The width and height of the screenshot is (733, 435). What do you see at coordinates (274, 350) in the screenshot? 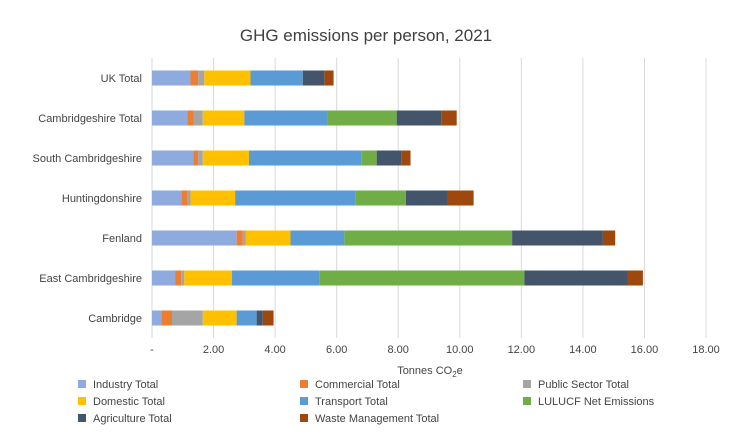
I see `x-tick-label: 4.00` at bounding box center [274, 350].